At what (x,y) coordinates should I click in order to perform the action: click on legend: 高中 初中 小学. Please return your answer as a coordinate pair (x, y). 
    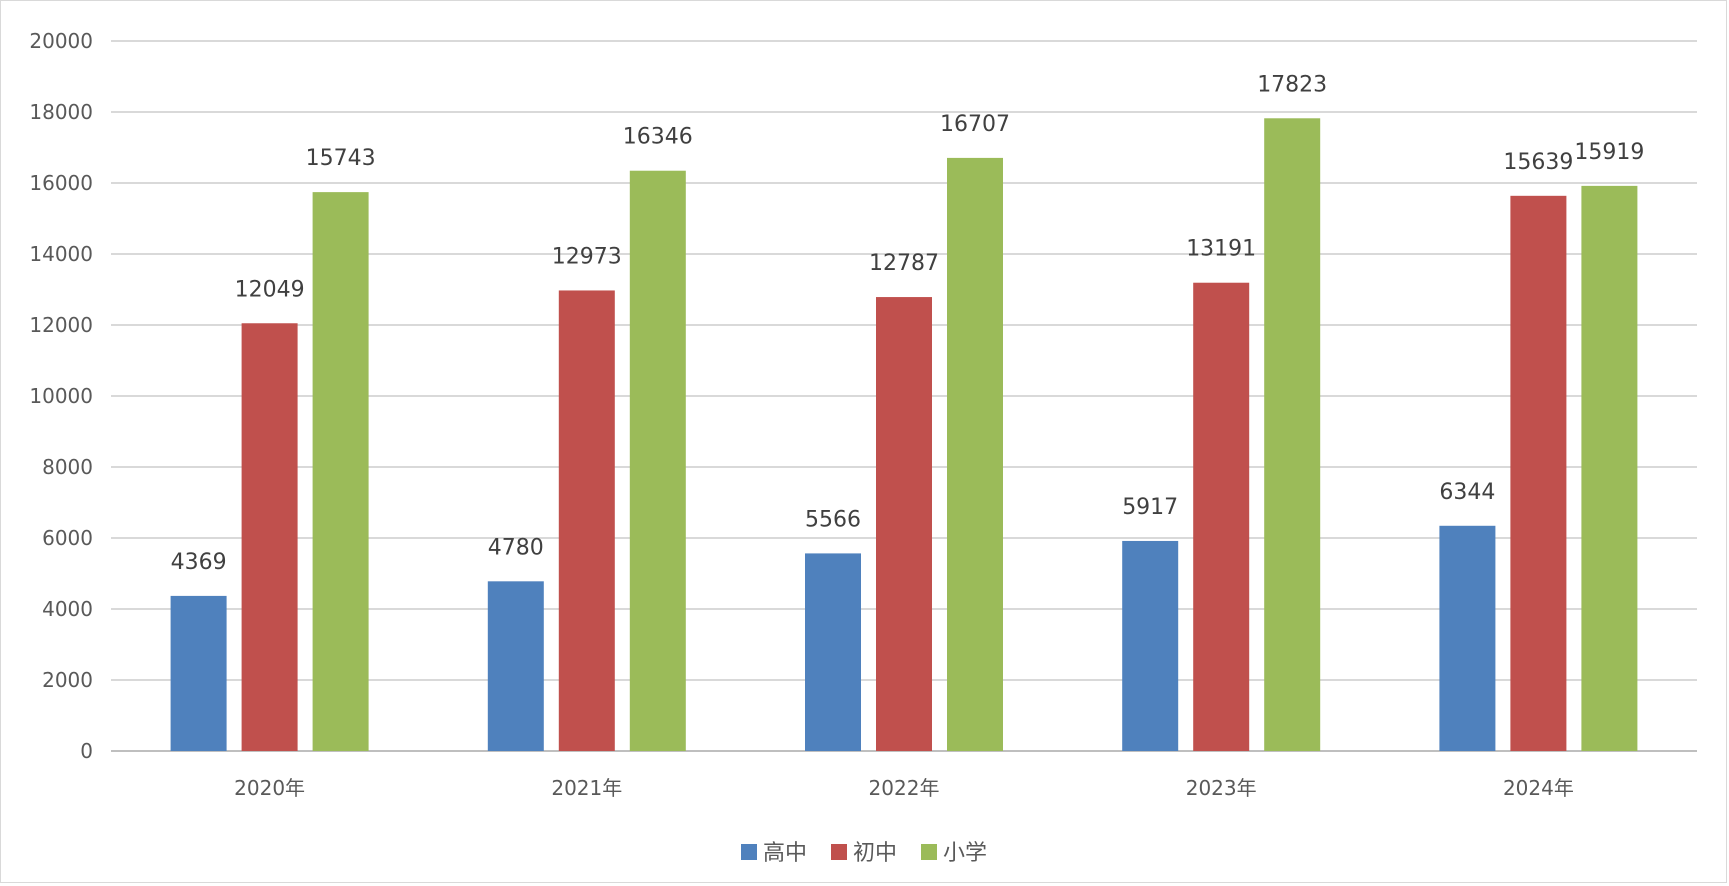
    Looking at the image, I should click on (864, 853).